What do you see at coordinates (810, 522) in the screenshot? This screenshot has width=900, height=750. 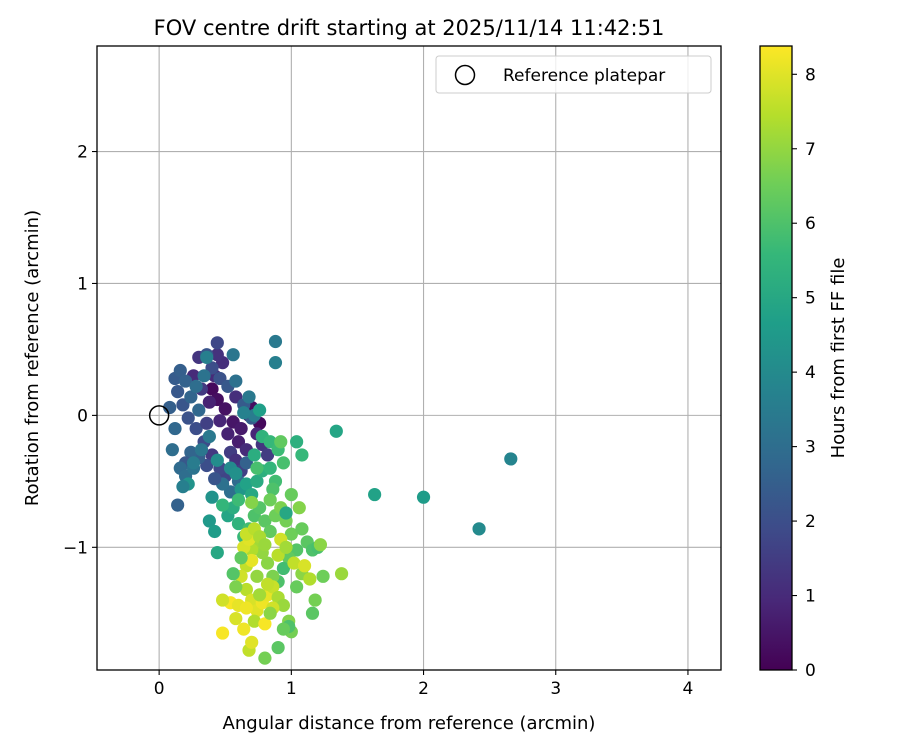 I see `colorbar-tick-label: 2` at bounding box center [810, 522].